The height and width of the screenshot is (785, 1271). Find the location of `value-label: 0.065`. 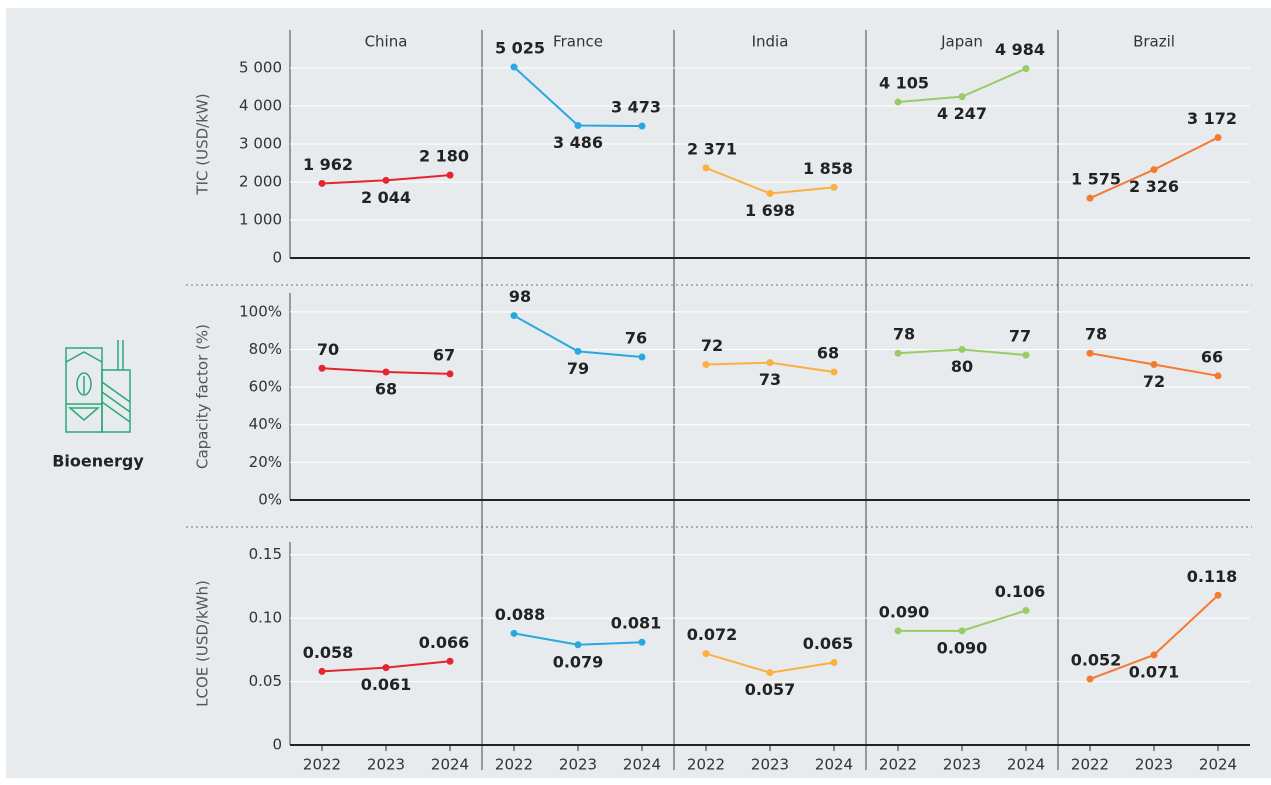

value-label: 0.065 is located at coordinates (828, 643).